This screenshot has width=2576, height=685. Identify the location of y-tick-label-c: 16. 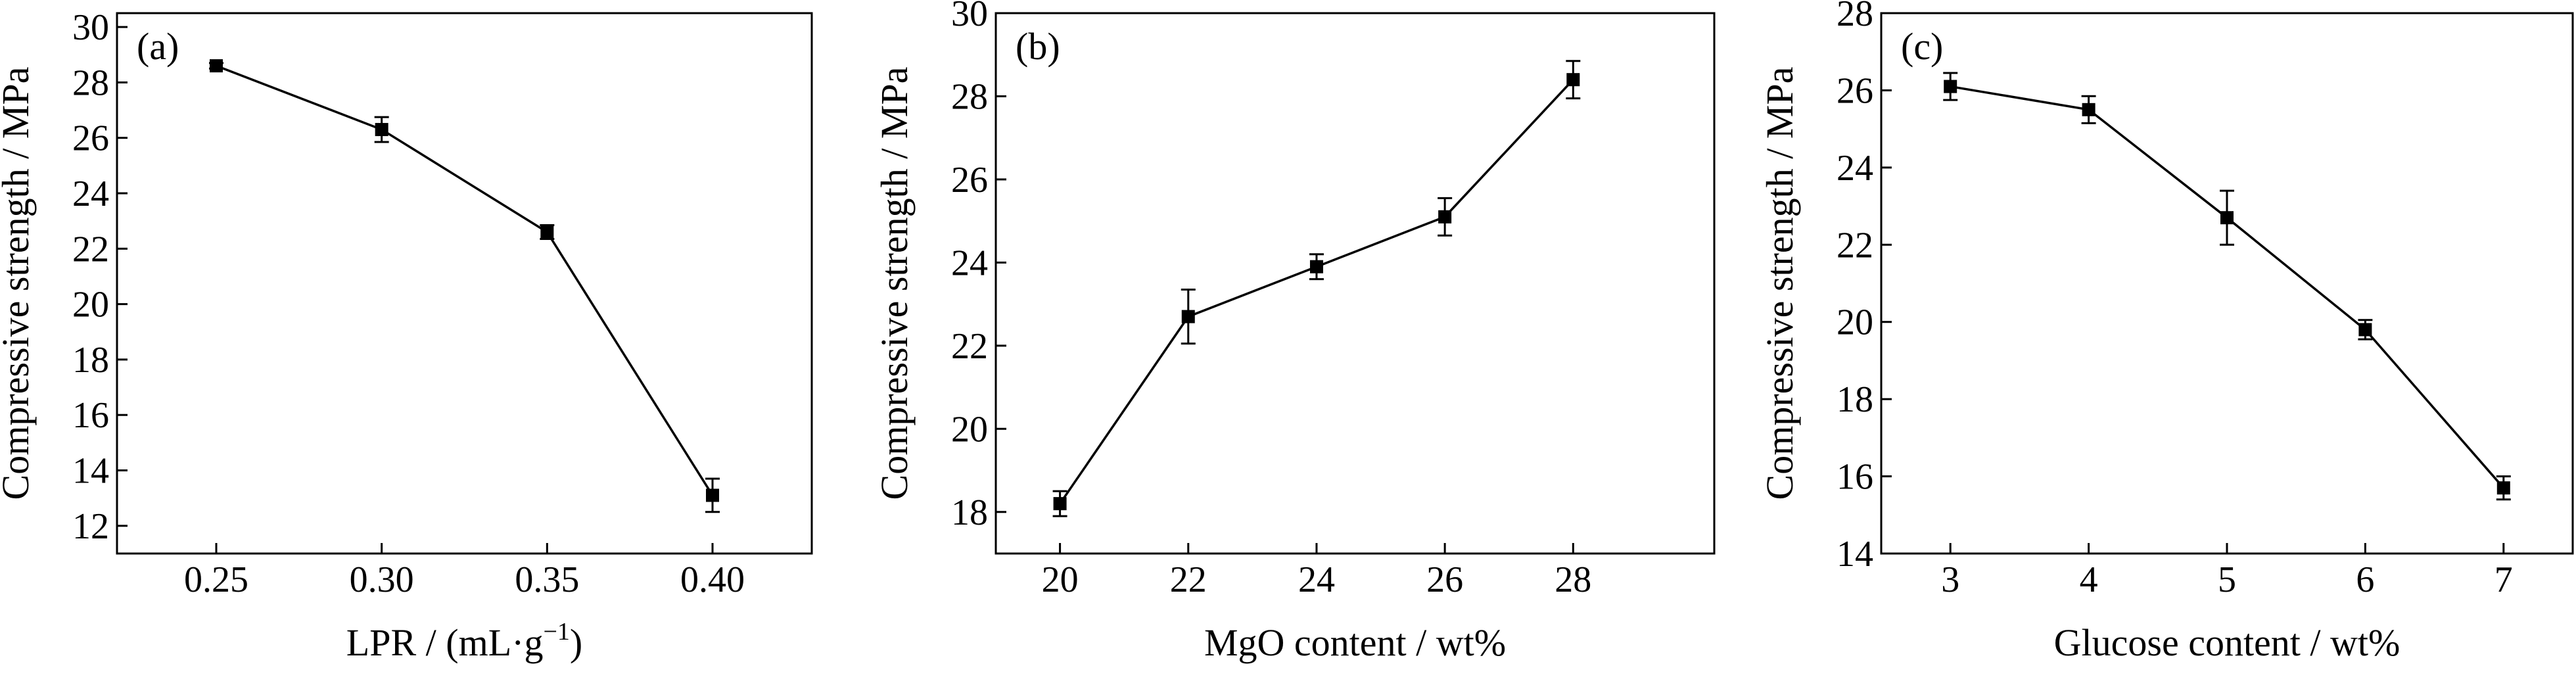
(1855, 478).